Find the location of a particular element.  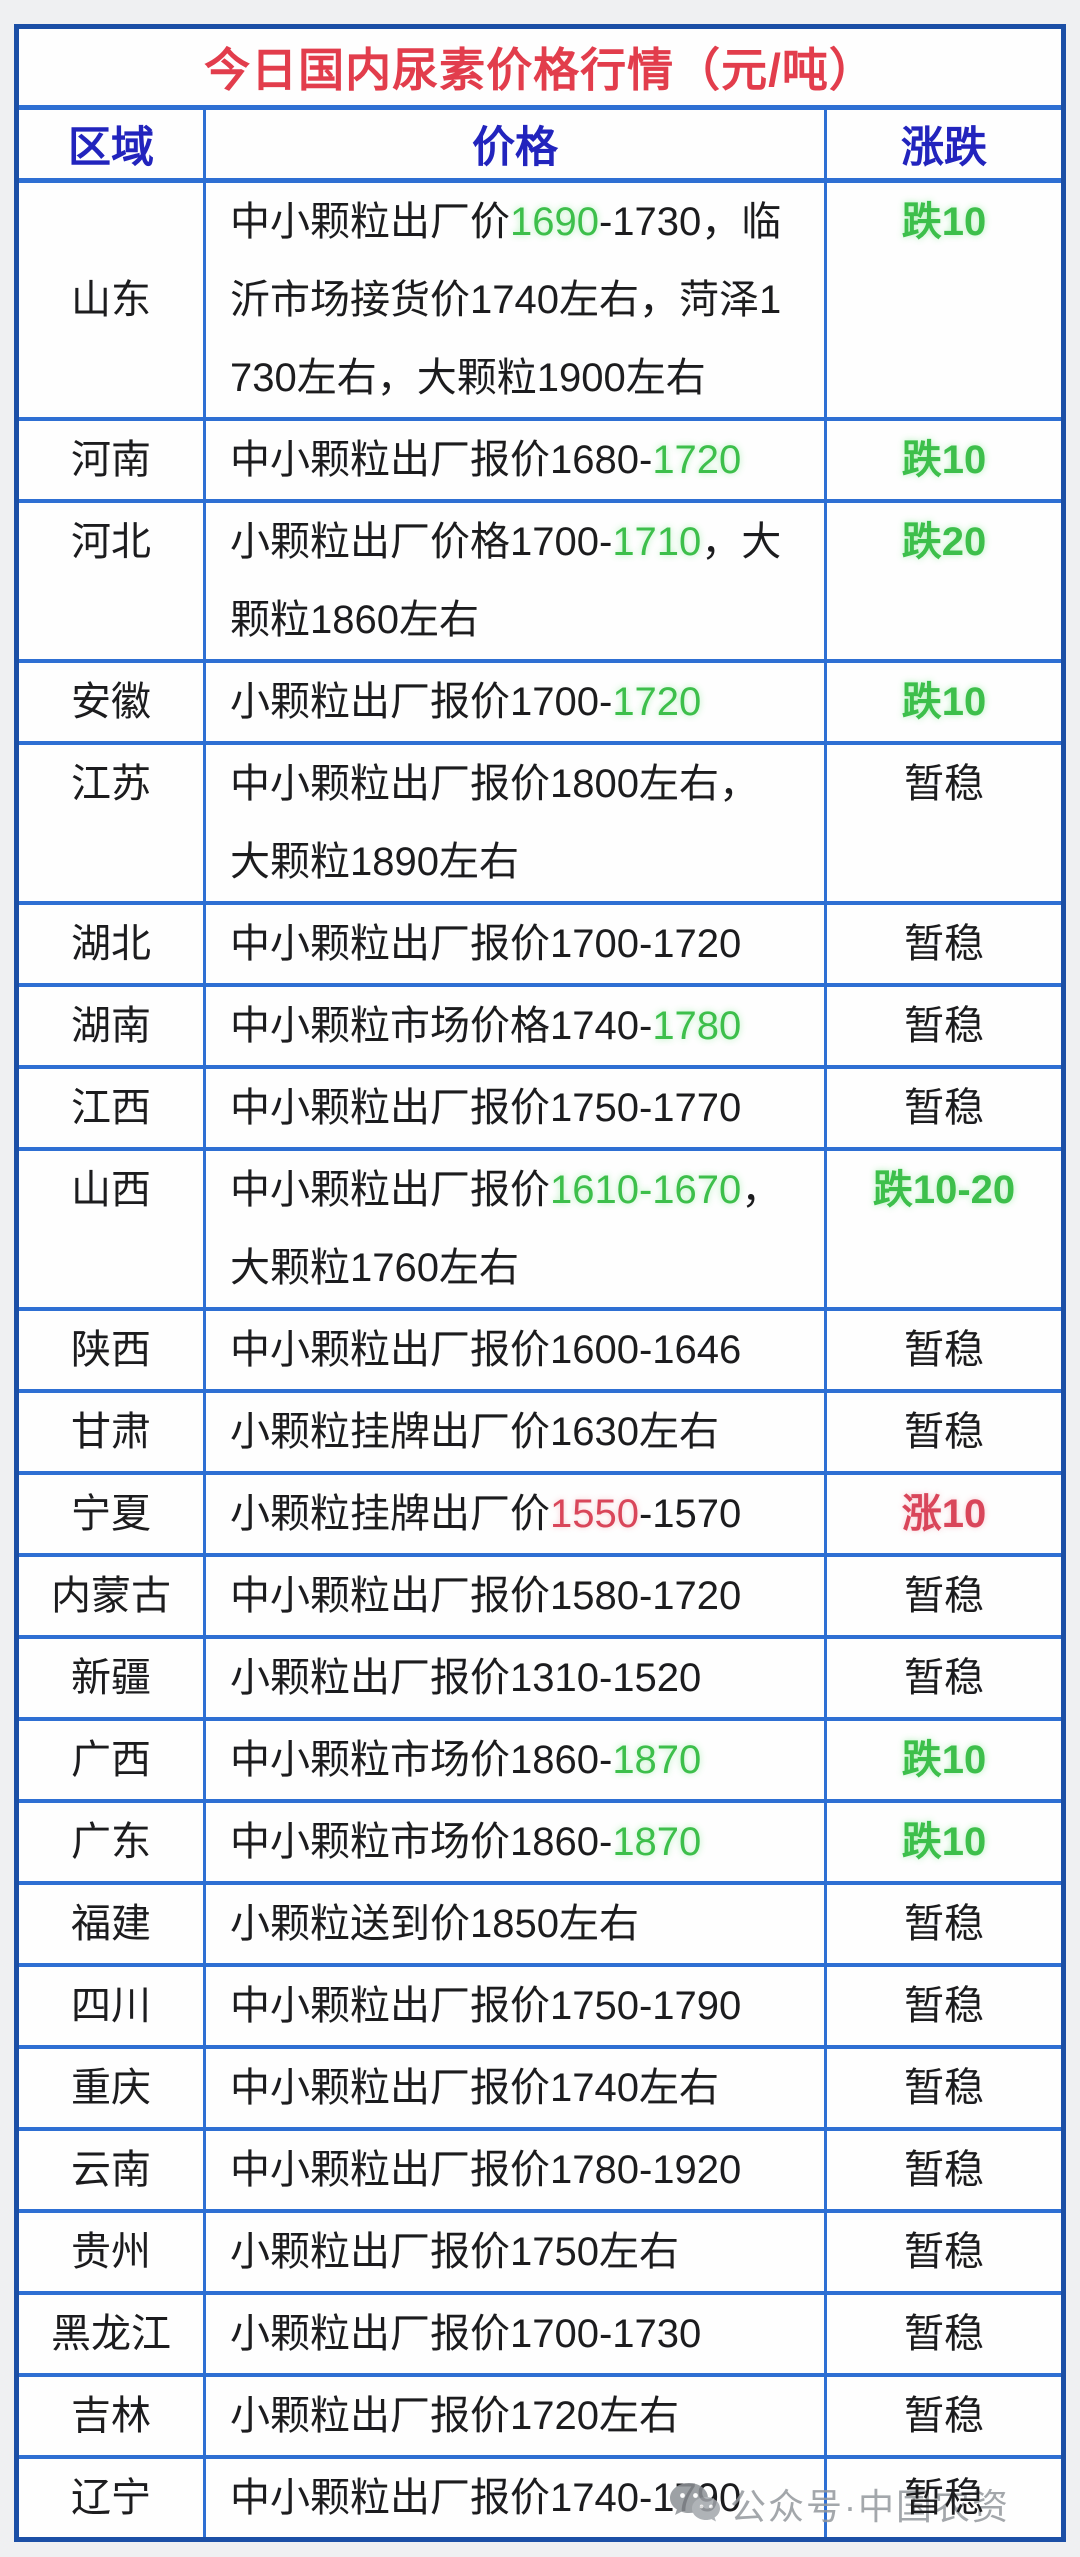

region-cell: 江西 is located at coordinates (111, 1108).